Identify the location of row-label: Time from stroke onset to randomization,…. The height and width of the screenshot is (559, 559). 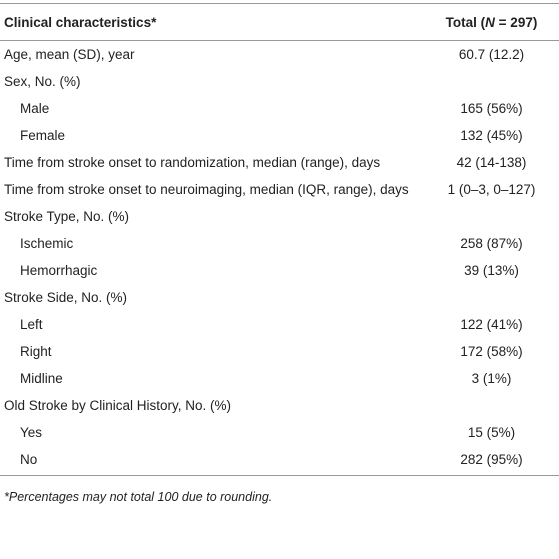
(192, 162).